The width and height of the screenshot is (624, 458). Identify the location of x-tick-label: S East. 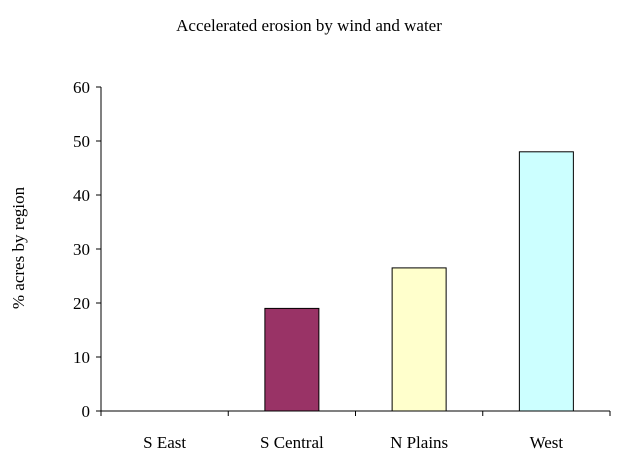
(164, 442).